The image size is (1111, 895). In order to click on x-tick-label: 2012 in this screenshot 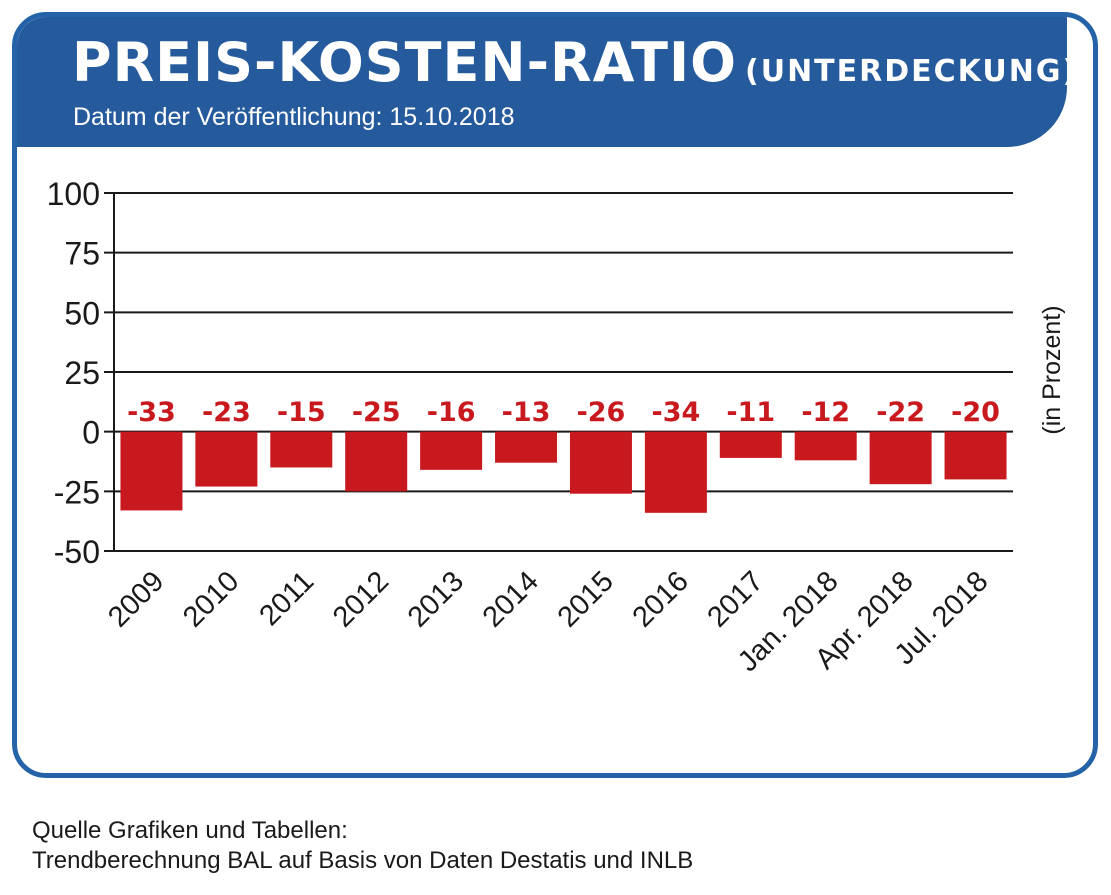, I will do `click(361, 599)`.